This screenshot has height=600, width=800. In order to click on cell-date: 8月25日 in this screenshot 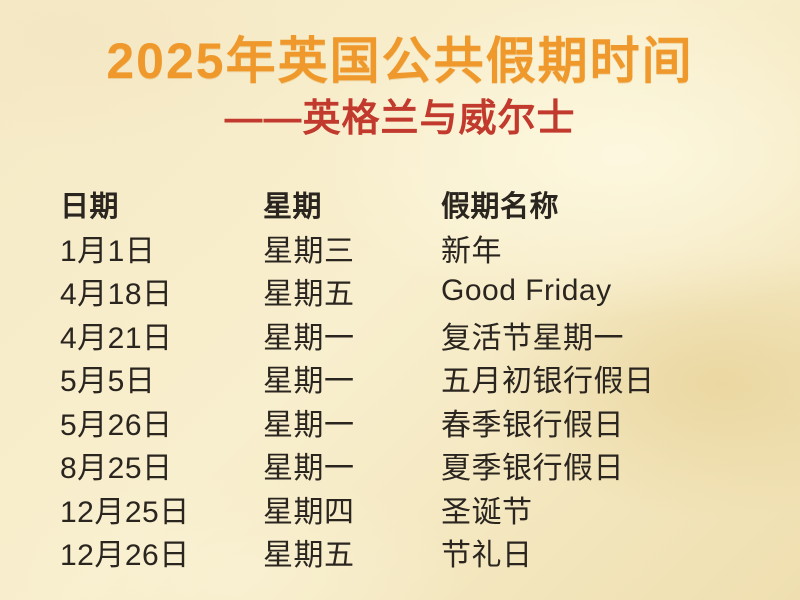, I will do `click(116, 468)`.